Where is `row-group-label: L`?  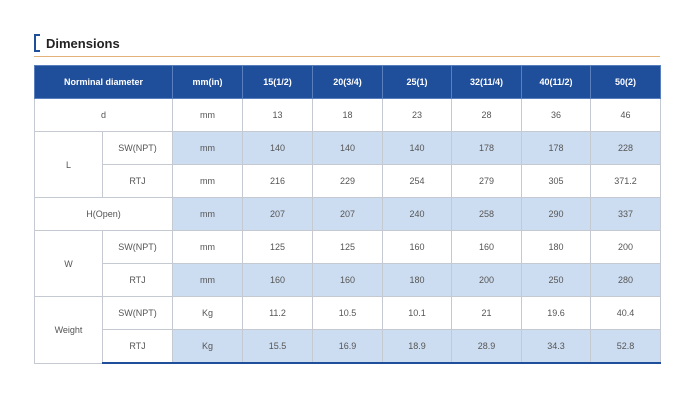 row-group-label: L is located at coordinates (68, 164).